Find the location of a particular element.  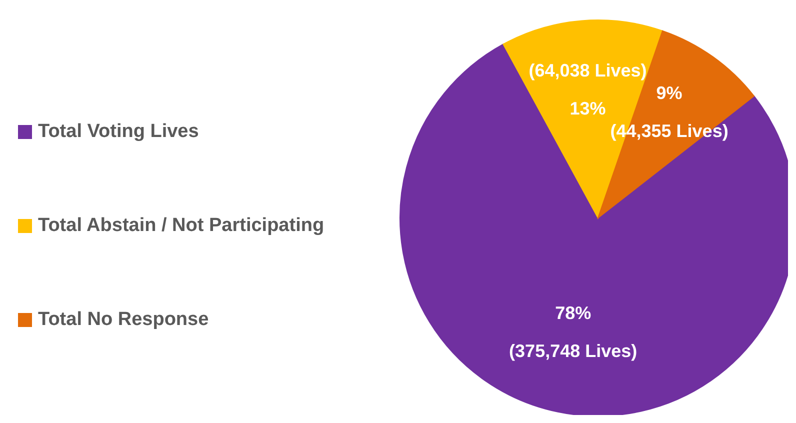

legend-label: Total No Response is located at coordinates (123, 320).